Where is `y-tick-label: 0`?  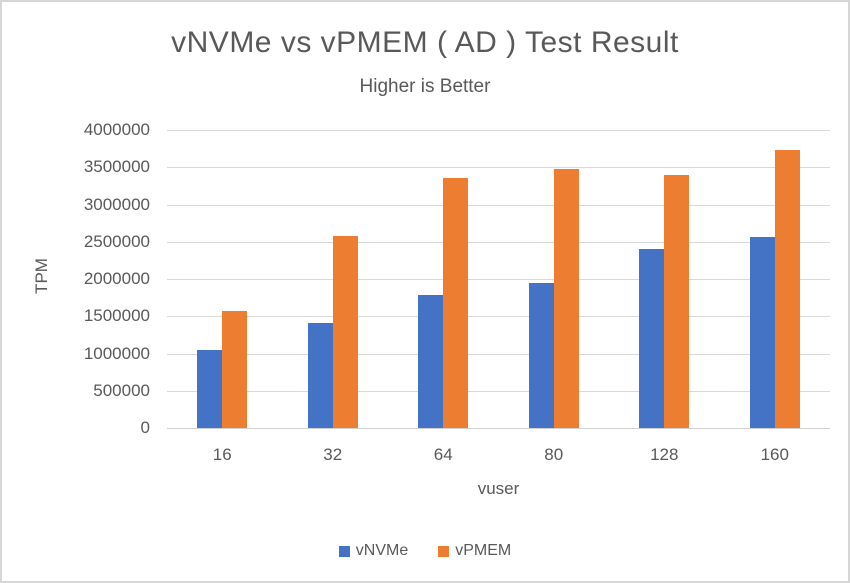
y-tick-label: 0 is located at coordinates (145, 427).